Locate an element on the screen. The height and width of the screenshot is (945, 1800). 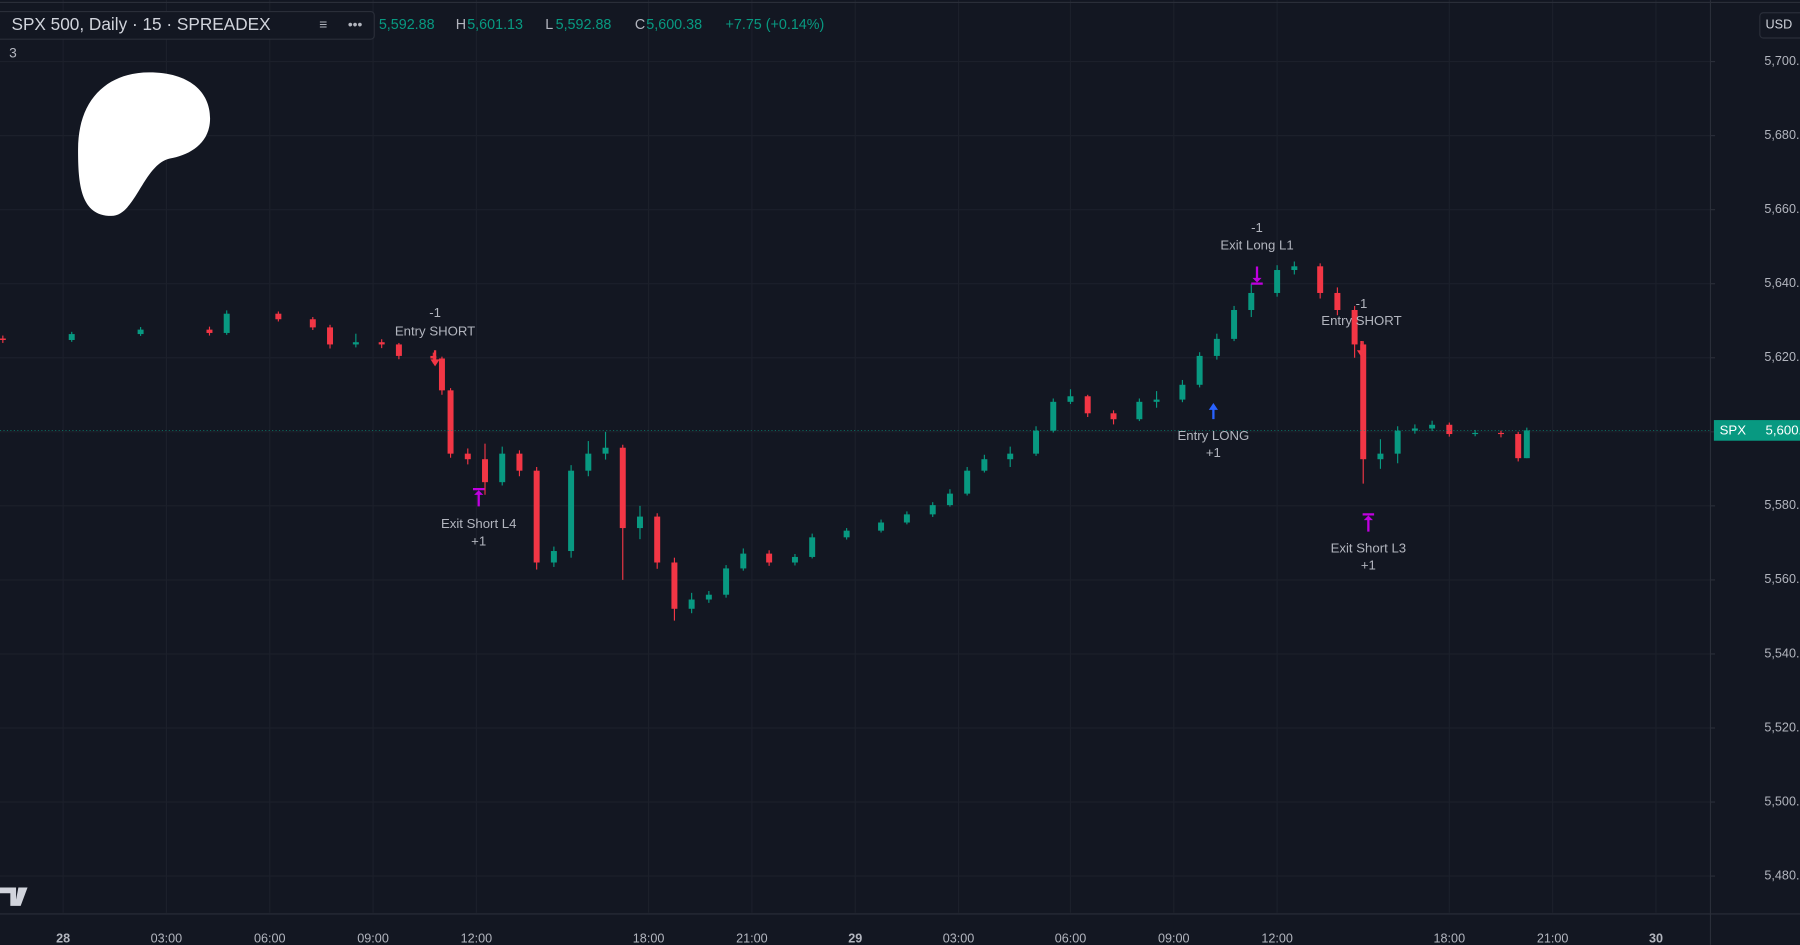
y-tick-label: 5,640.00 is located at coordinates (1782, 283).